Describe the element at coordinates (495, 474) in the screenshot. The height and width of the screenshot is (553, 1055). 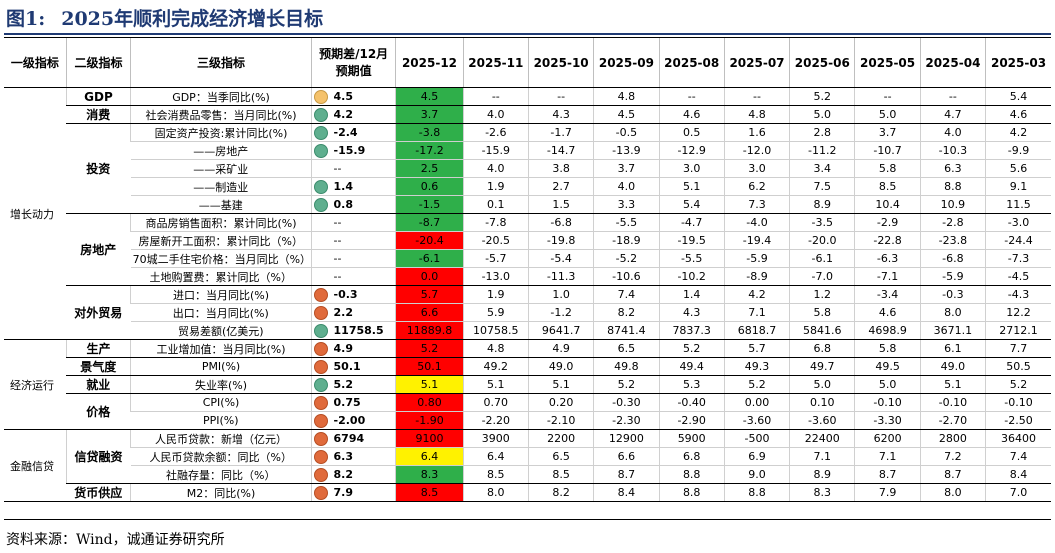
I see `value-cell: 8.5` at that location.